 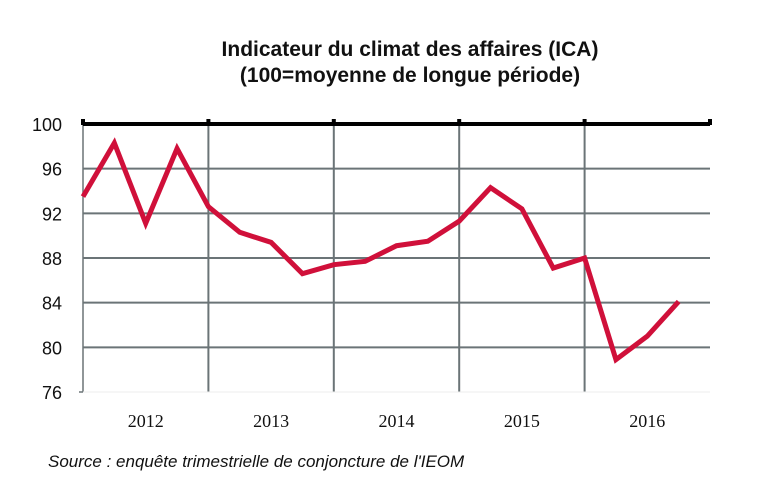 What do you see at coordinates (522, 421) in the screenshot?
I see `x-tick-label: 2015` at bounding box center [522, 421].